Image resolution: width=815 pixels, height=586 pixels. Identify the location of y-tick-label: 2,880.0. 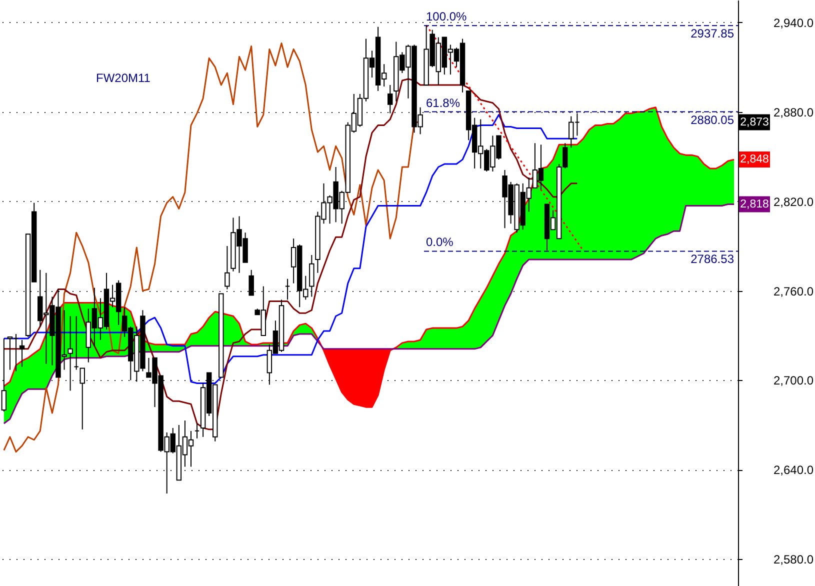
(794, 112).